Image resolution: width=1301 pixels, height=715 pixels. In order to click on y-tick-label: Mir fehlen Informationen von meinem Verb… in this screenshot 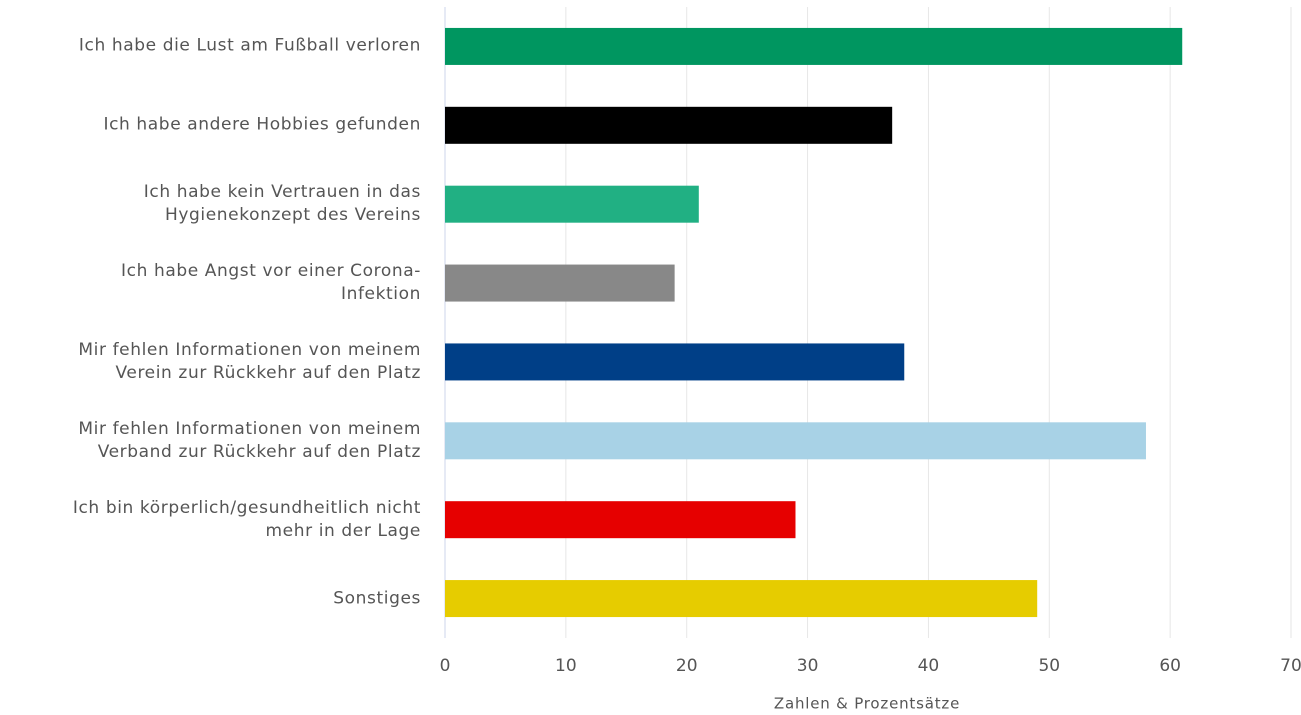, I will do `click(249, 440)`.